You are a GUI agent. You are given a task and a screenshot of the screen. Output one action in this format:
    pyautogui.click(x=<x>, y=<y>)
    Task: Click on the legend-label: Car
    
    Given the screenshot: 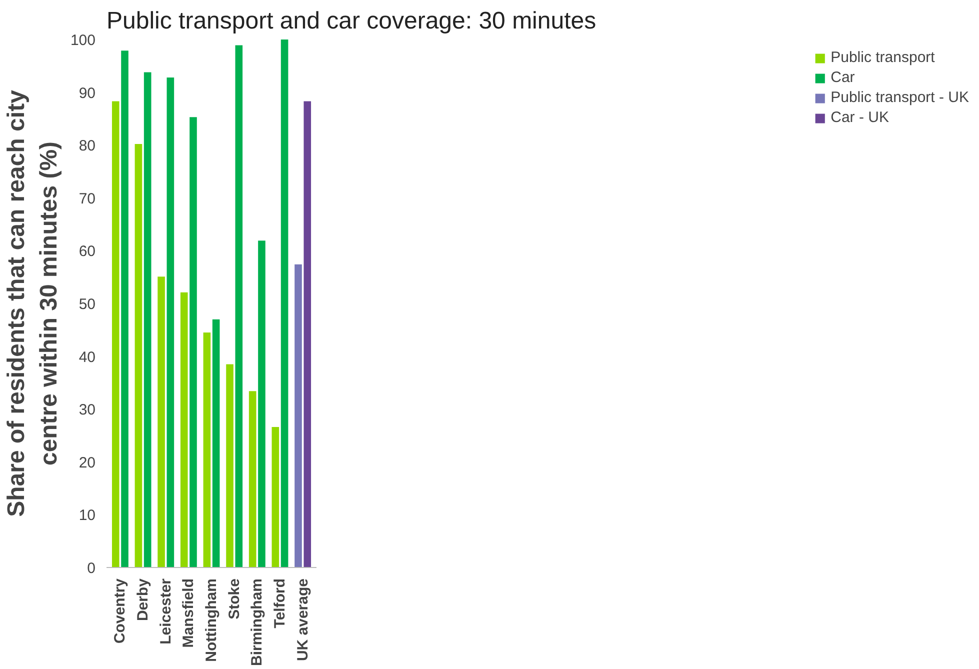 What is the action you would take?
    pyautogui.click(x=842, y=77)
    